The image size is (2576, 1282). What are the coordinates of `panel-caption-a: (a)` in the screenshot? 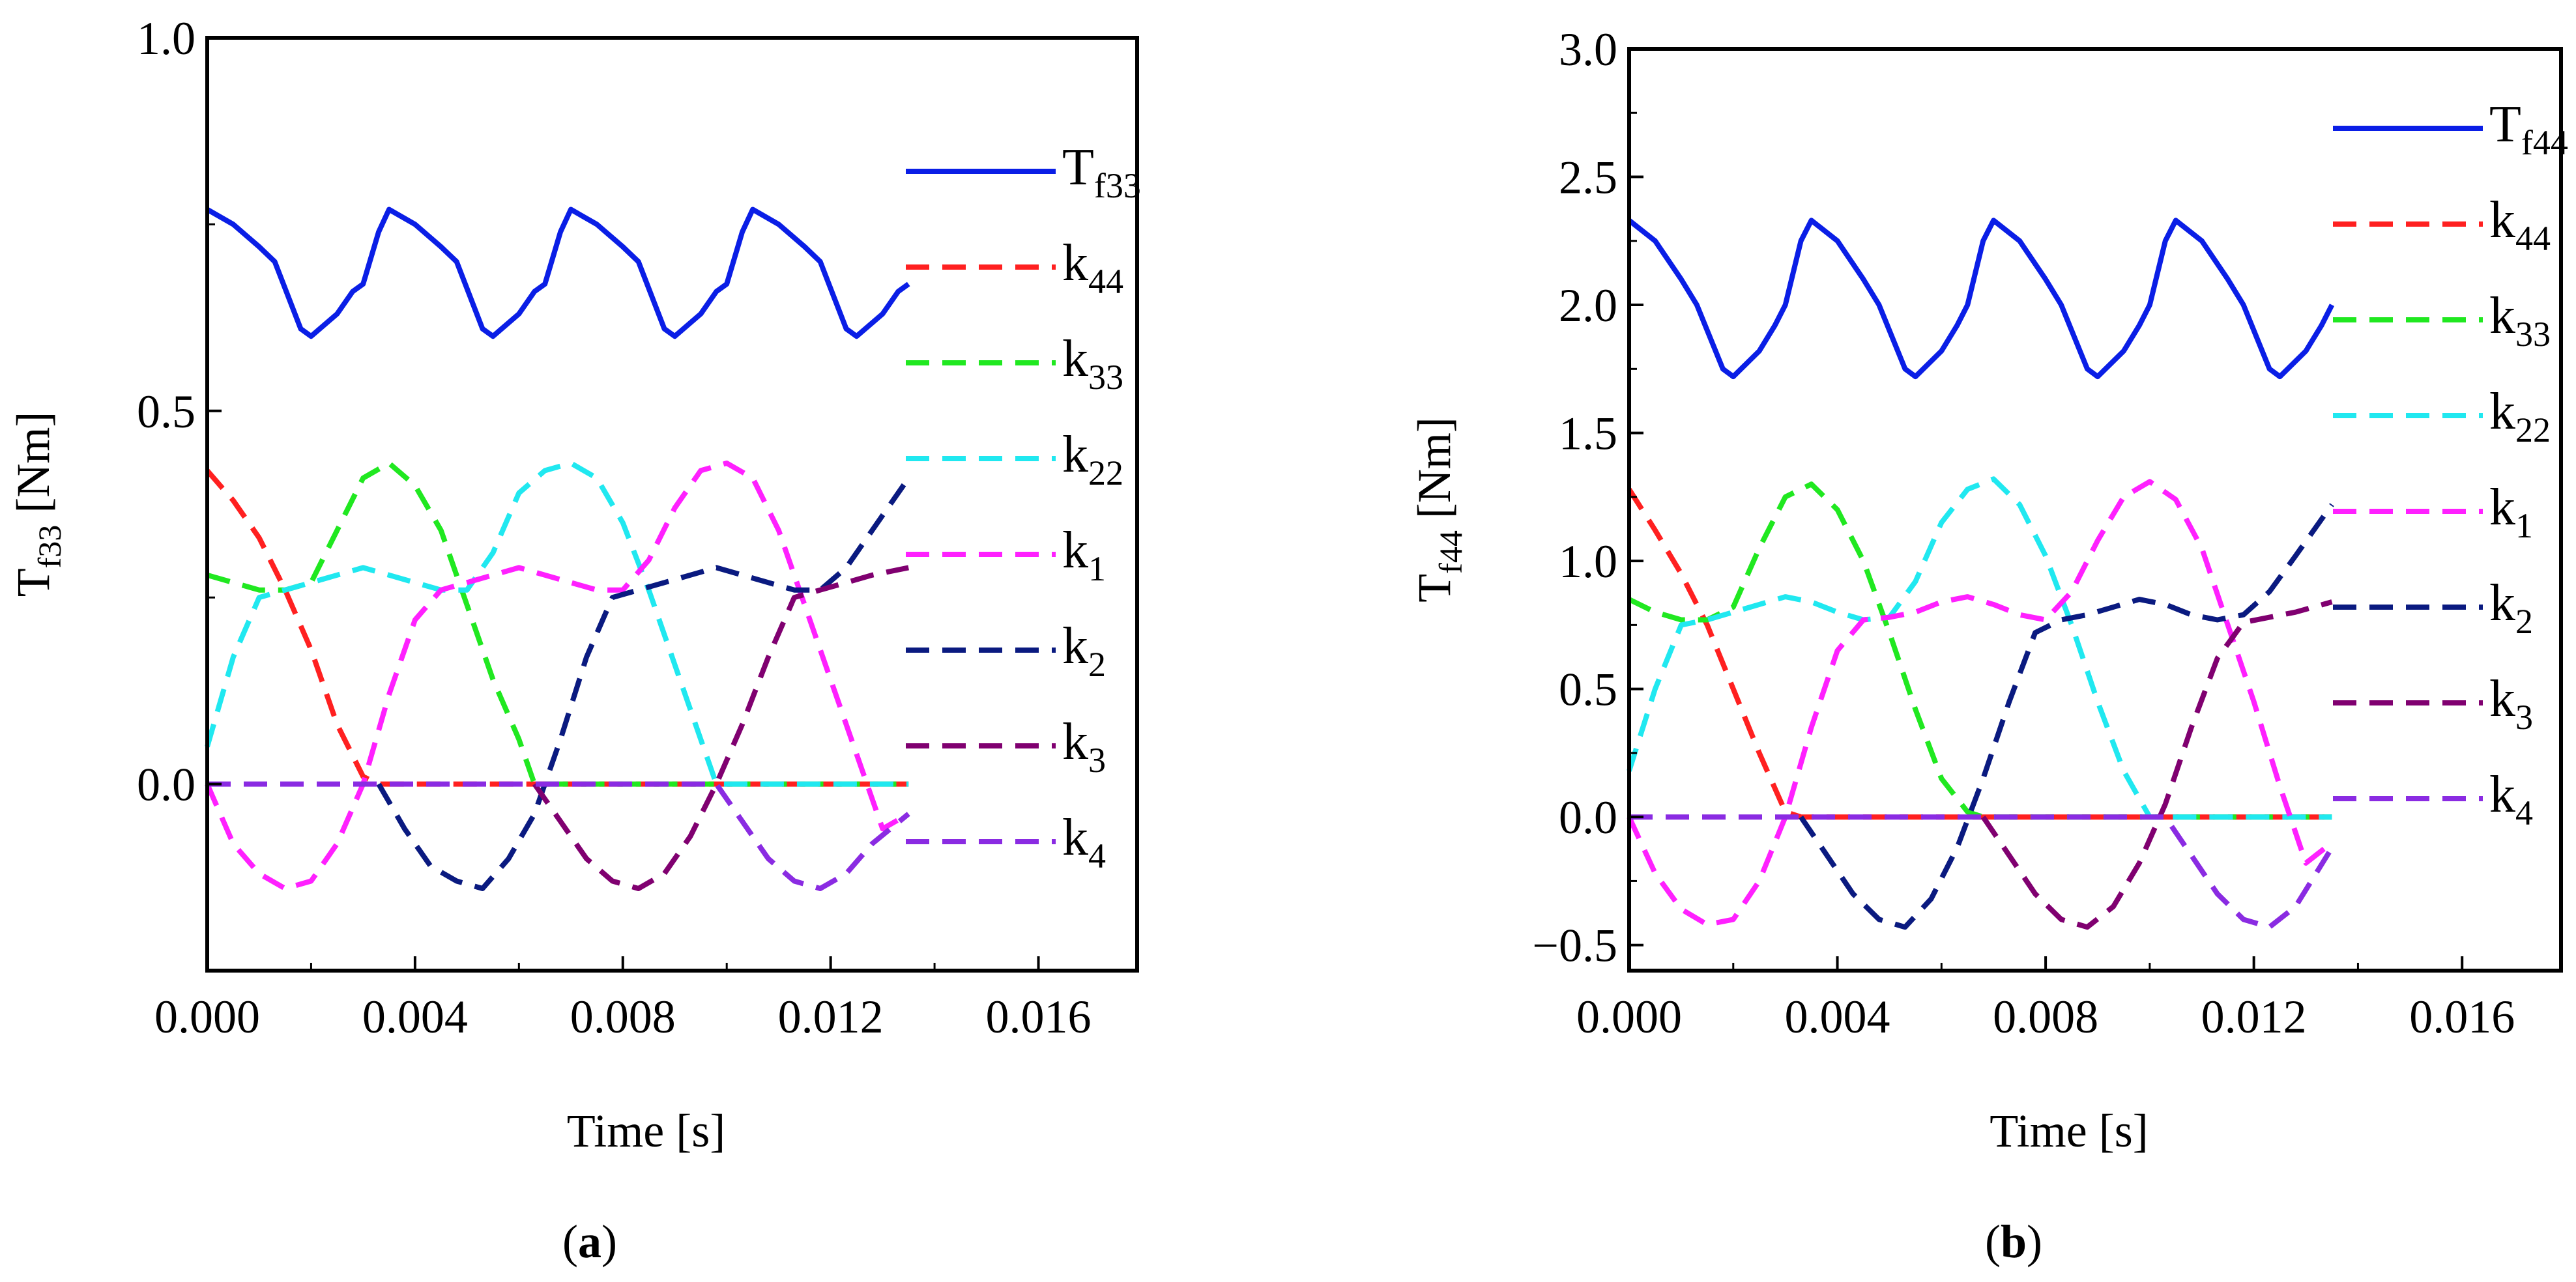 It's located at (589, 1242).